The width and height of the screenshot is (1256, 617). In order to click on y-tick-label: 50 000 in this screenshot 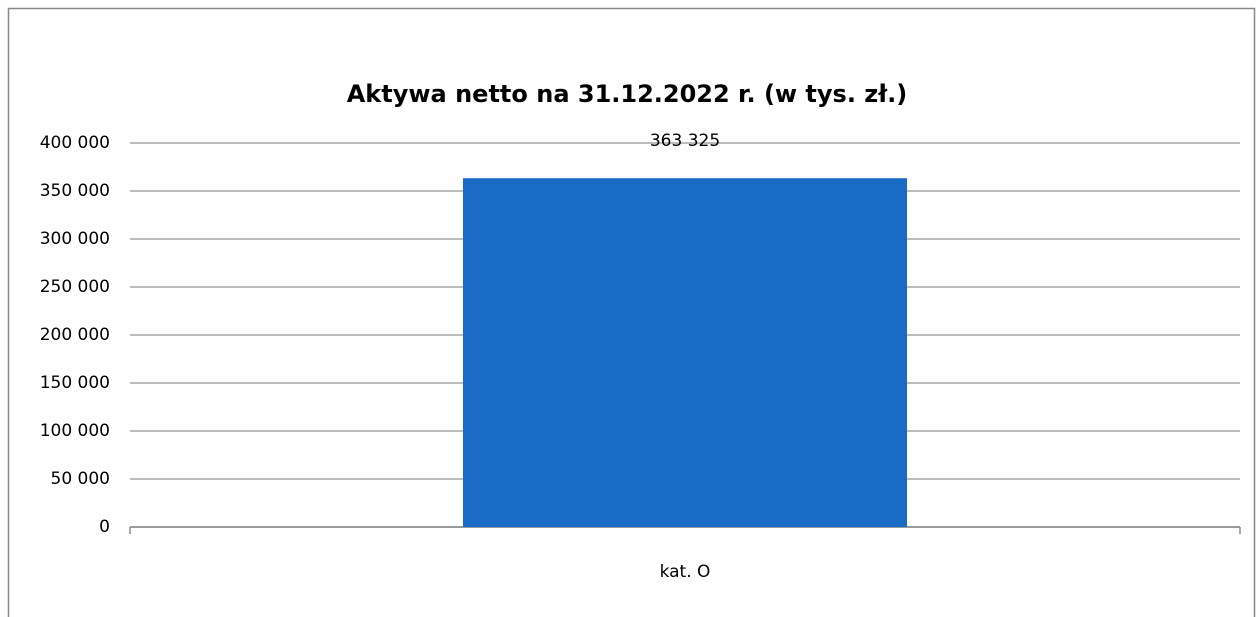, I will do `click(80, 479)`.